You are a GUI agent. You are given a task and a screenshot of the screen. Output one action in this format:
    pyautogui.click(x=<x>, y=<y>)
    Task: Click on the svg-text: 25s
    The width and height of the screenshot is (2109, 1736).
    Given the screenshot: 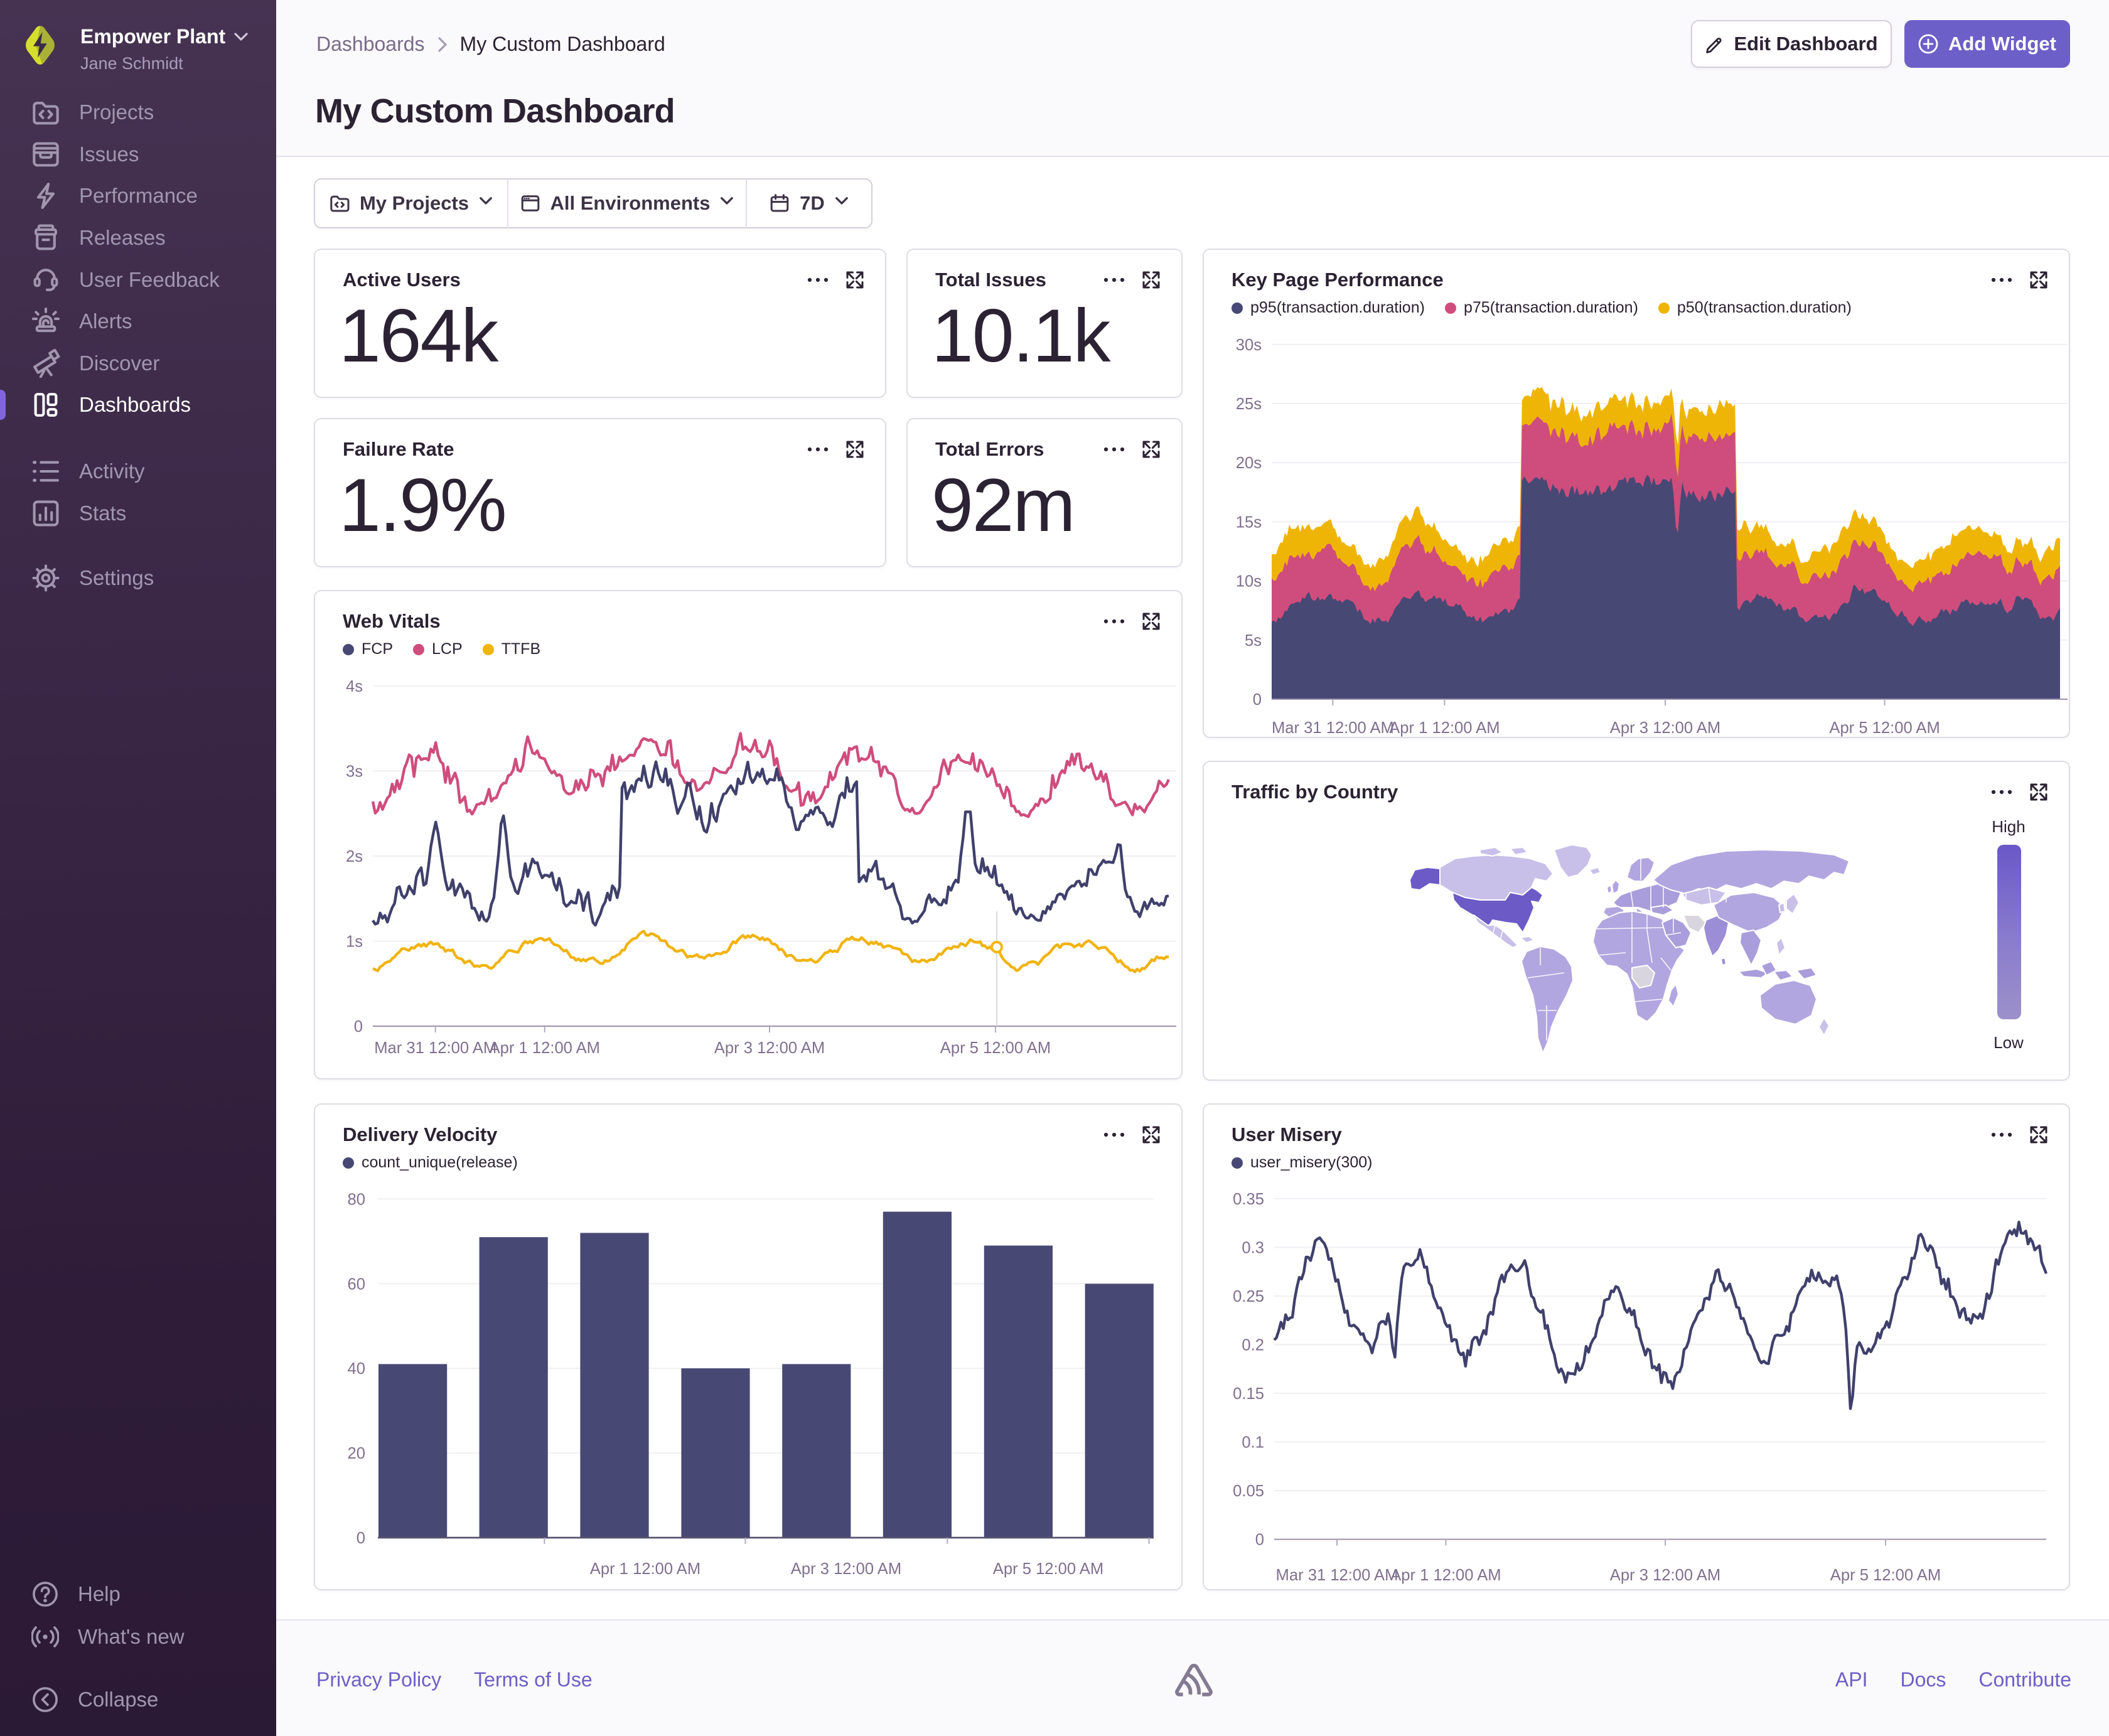 What is the action you would take?
    pyautogui.click(x=1249, y=404)
    